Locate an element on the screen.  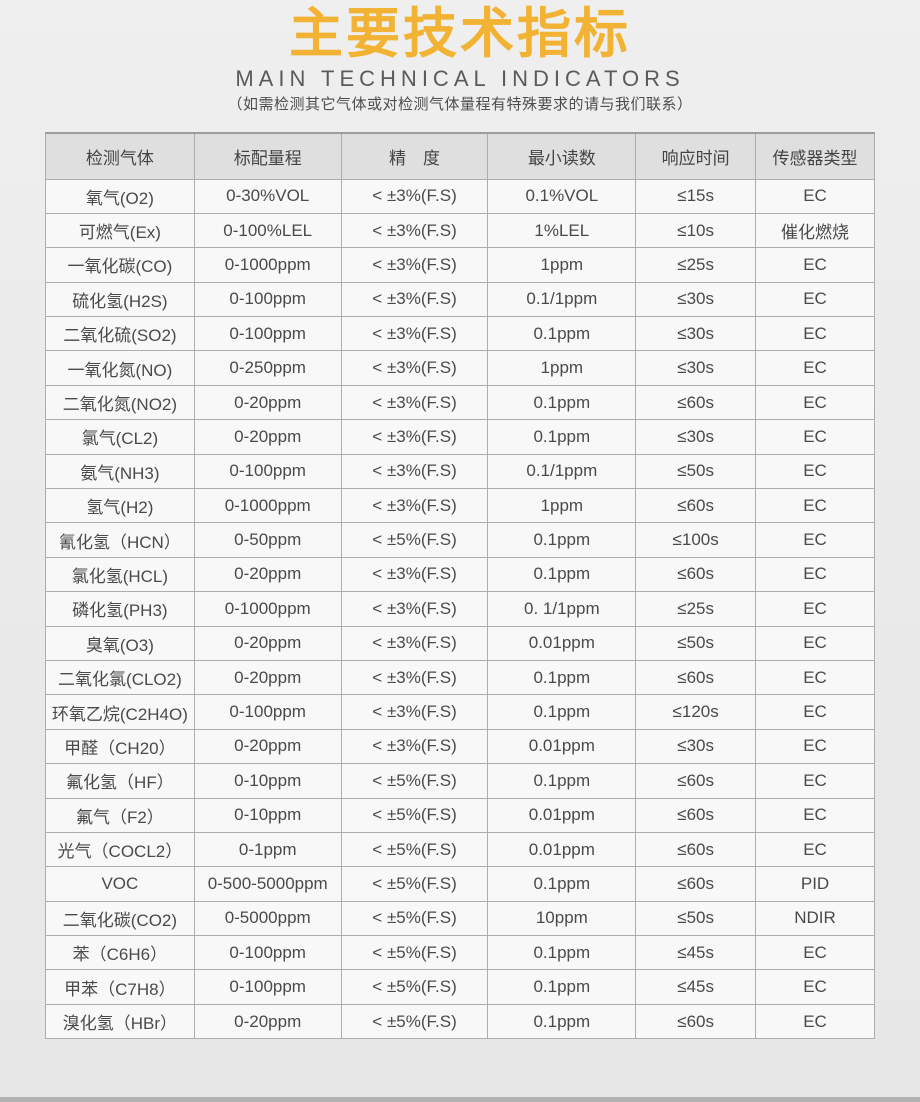
table-row: 二氧化氮(NO2) 0-20ppm < ±3%(F.S) 0.1ppm ≤60s EC is located at coordinates (460, 402).